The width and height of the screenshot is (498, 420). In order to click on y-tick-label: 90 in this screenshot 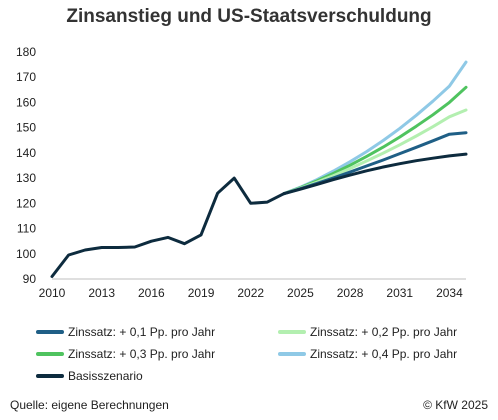, I will do `click(30, 279)`.